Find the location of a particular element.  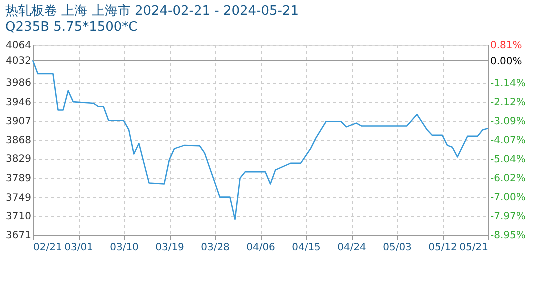

x-tick-label: 03/28 is located at coordinates (215, 248).